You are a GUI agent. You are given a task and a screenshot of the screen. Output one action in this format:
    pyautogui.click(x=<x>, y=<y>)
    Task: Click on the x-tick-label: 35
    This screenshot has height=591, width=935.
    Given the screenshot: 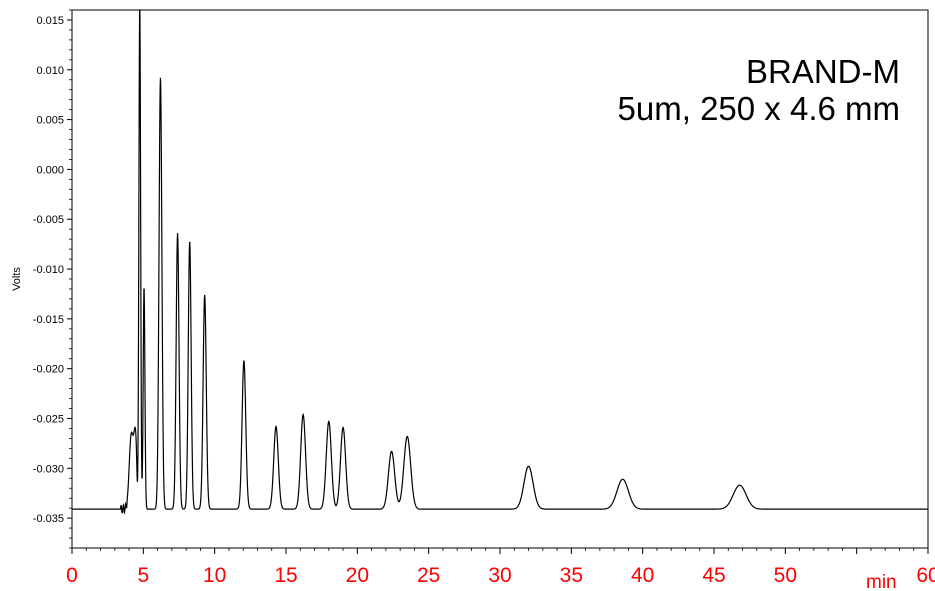 What is the action you would take?
    pyautogui.click(x=571, y=575)
    